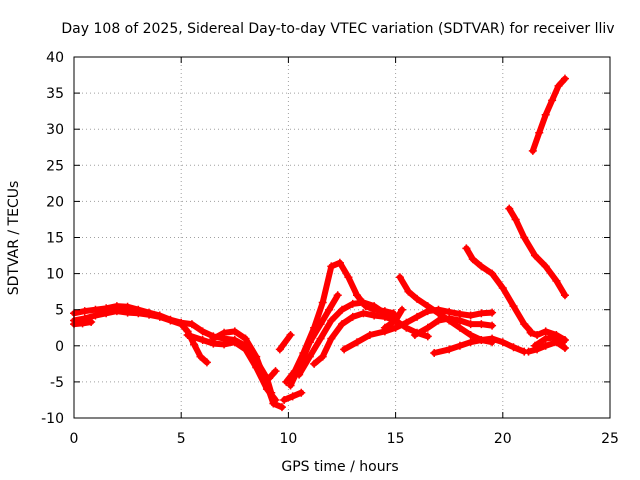 The width and height of the screenshot is (640, 480). What do you see at coordinates (14, 238) in the screenshot?
I see `y-axis-label: SDTVAR / TECUs` at bounding box center [14, 238].